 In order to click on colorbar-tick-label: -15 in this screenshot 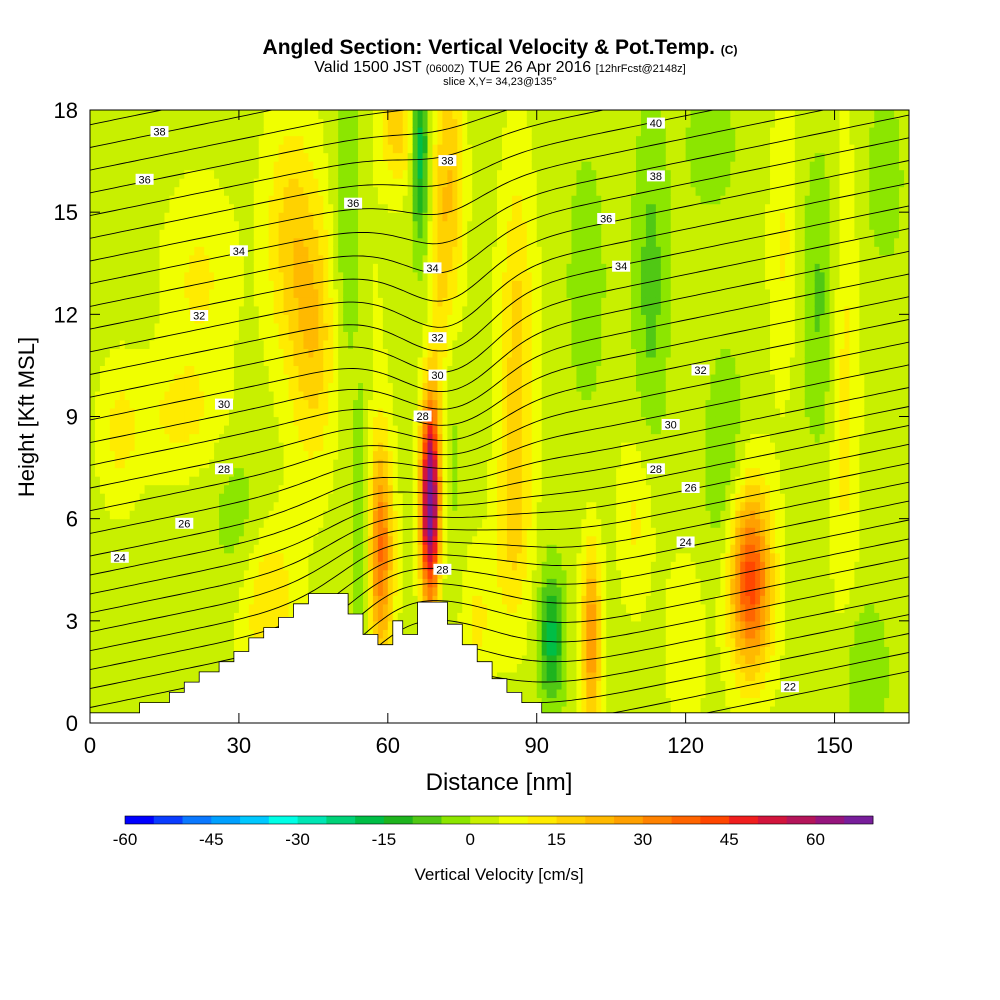, I will do `click(384, 839)`.